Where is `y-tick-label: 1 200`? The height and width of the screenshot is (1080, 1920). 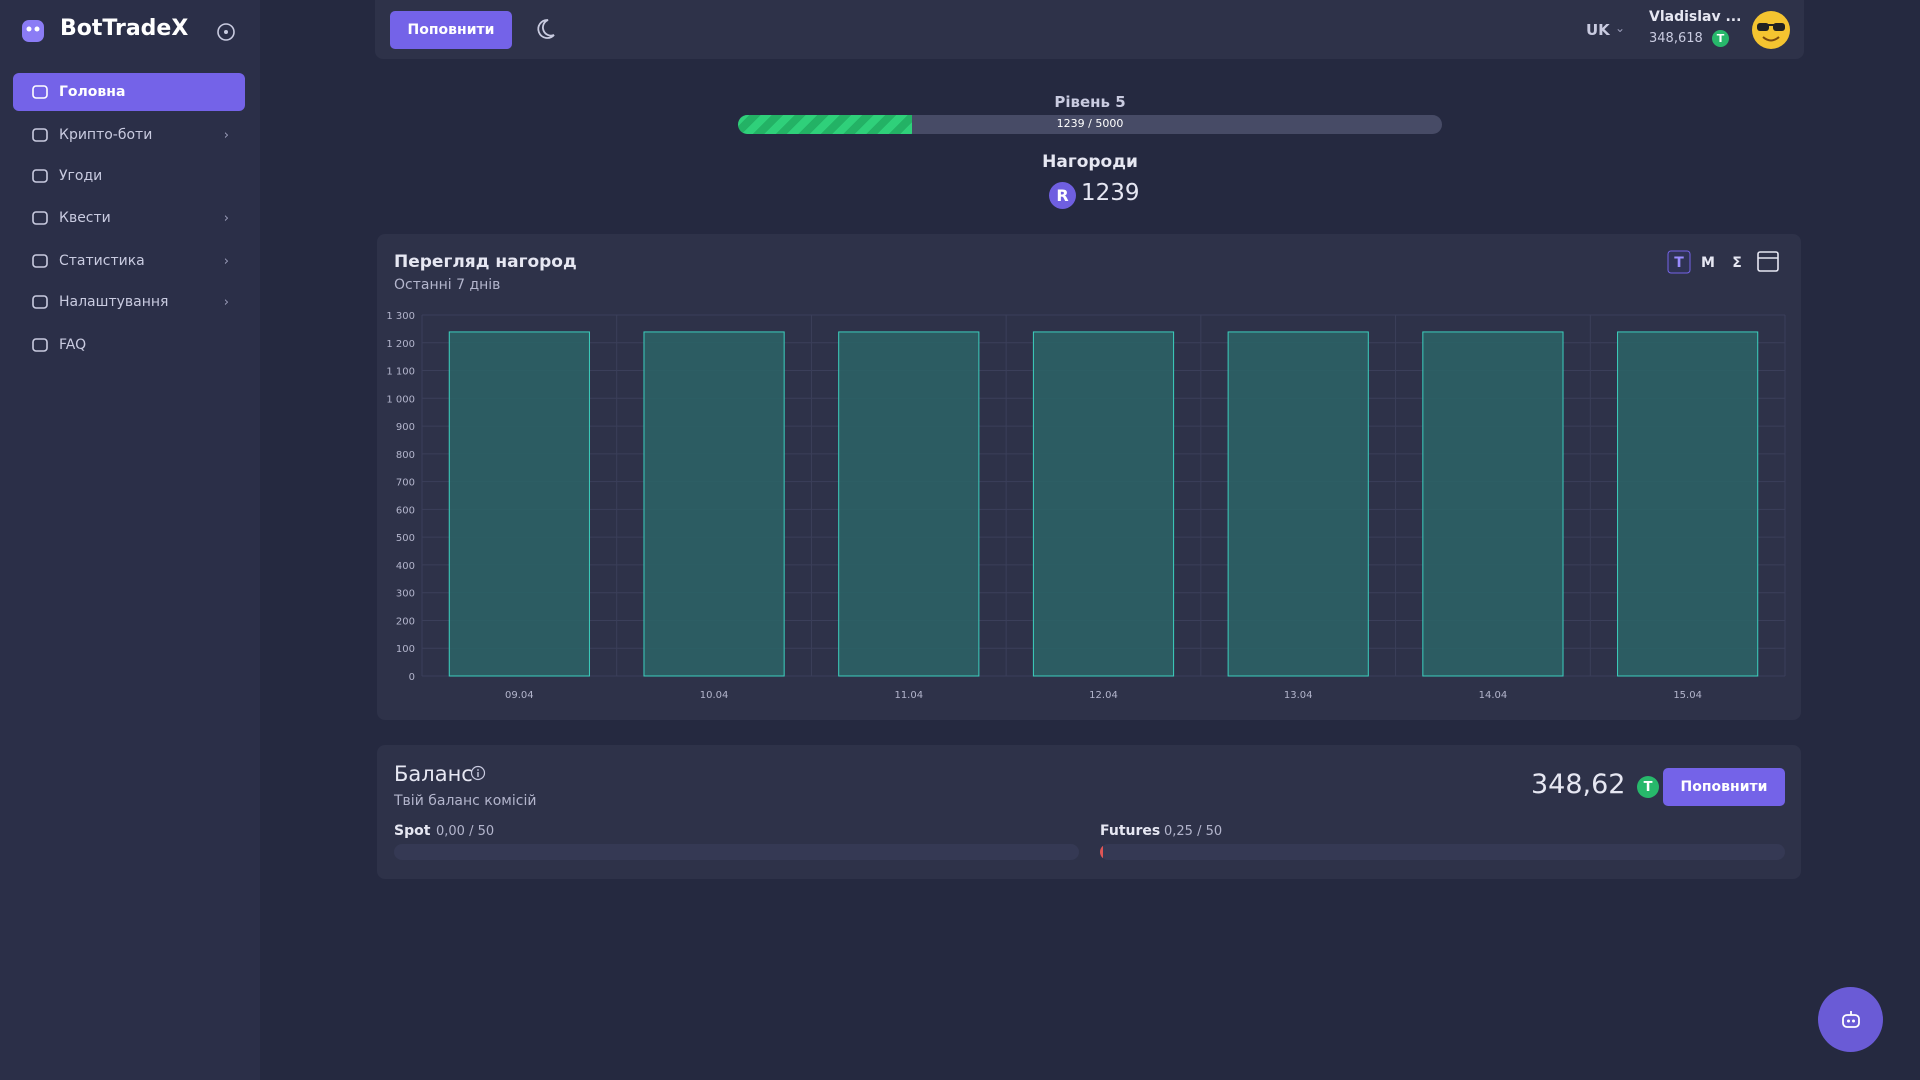 y-tick-label: 1 200 is located at coordinates (400, 344).